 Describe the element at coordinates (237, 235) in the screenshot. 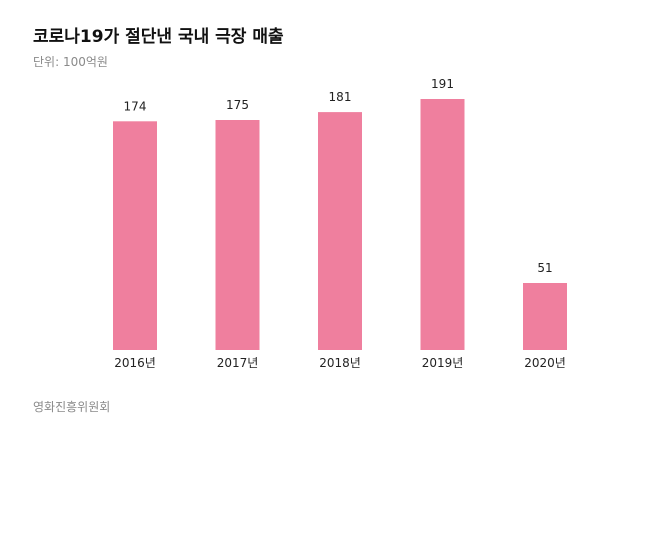

I see `bar-2017년` at that location.